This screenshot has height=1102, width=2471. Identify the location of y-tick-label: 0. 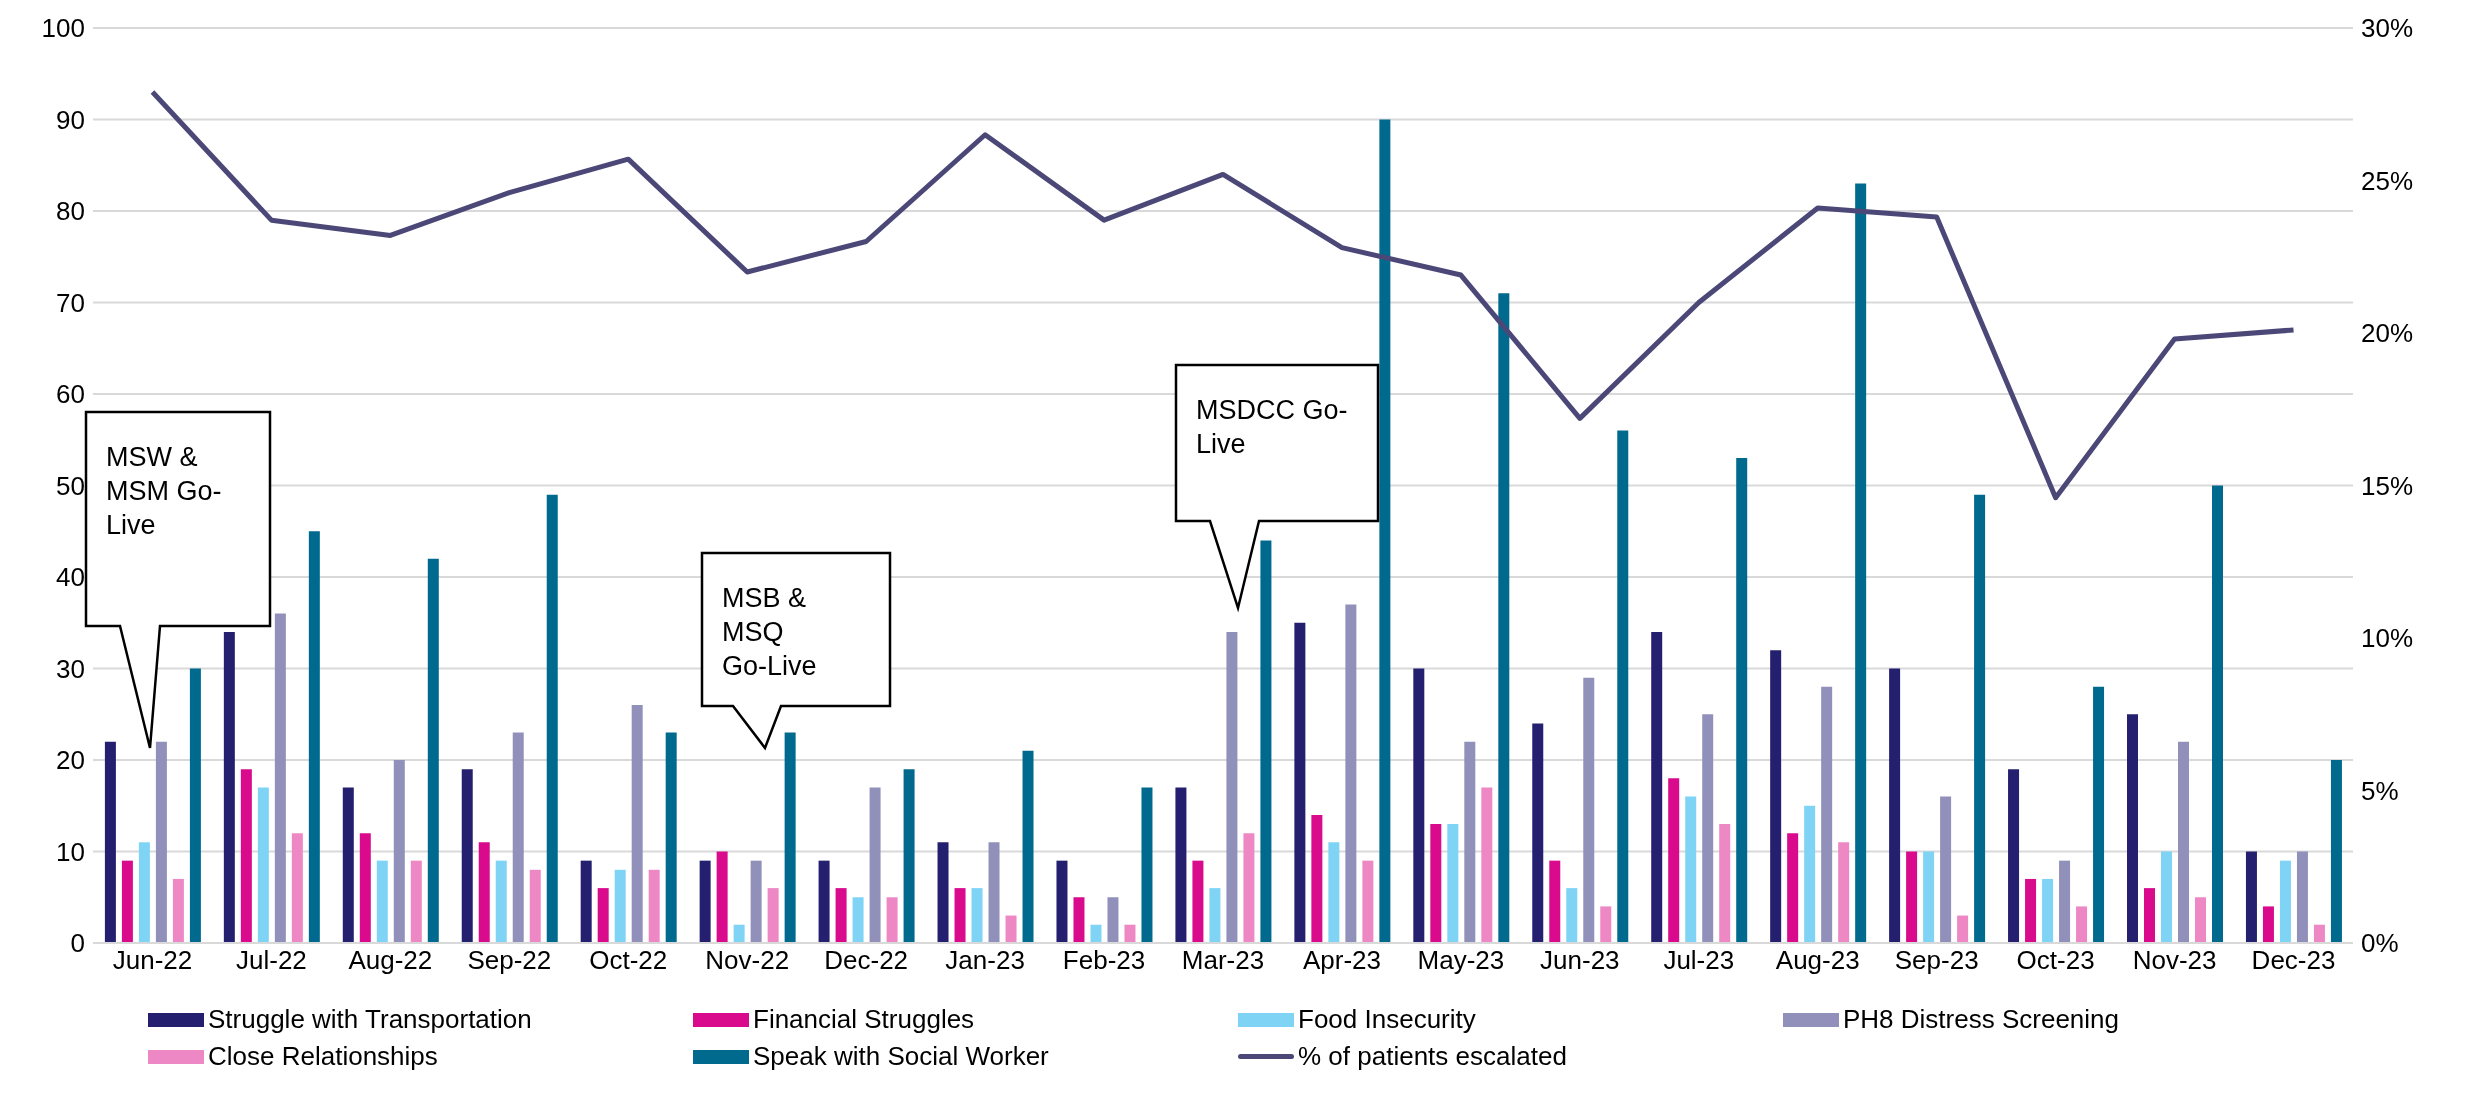
(77, 943).